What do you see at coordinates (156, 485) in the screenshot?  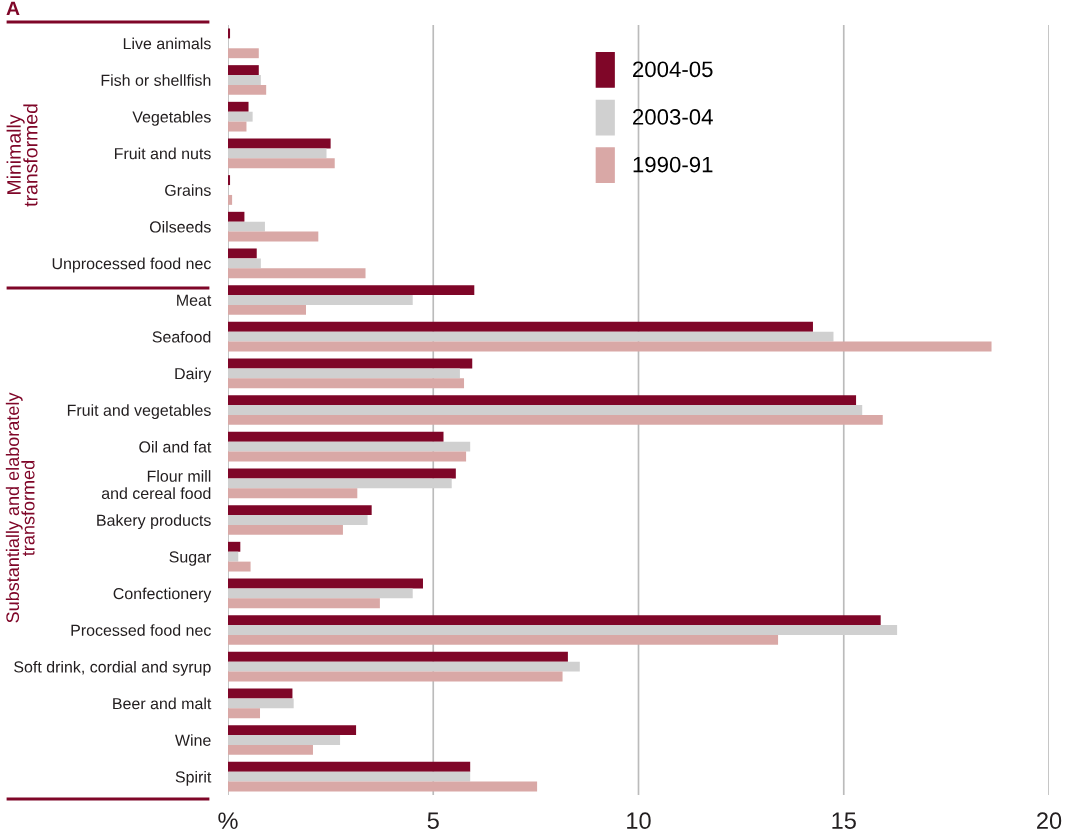 I see `y-tick-label: Flour mill and cereal food` at bounding box center [156, 485].